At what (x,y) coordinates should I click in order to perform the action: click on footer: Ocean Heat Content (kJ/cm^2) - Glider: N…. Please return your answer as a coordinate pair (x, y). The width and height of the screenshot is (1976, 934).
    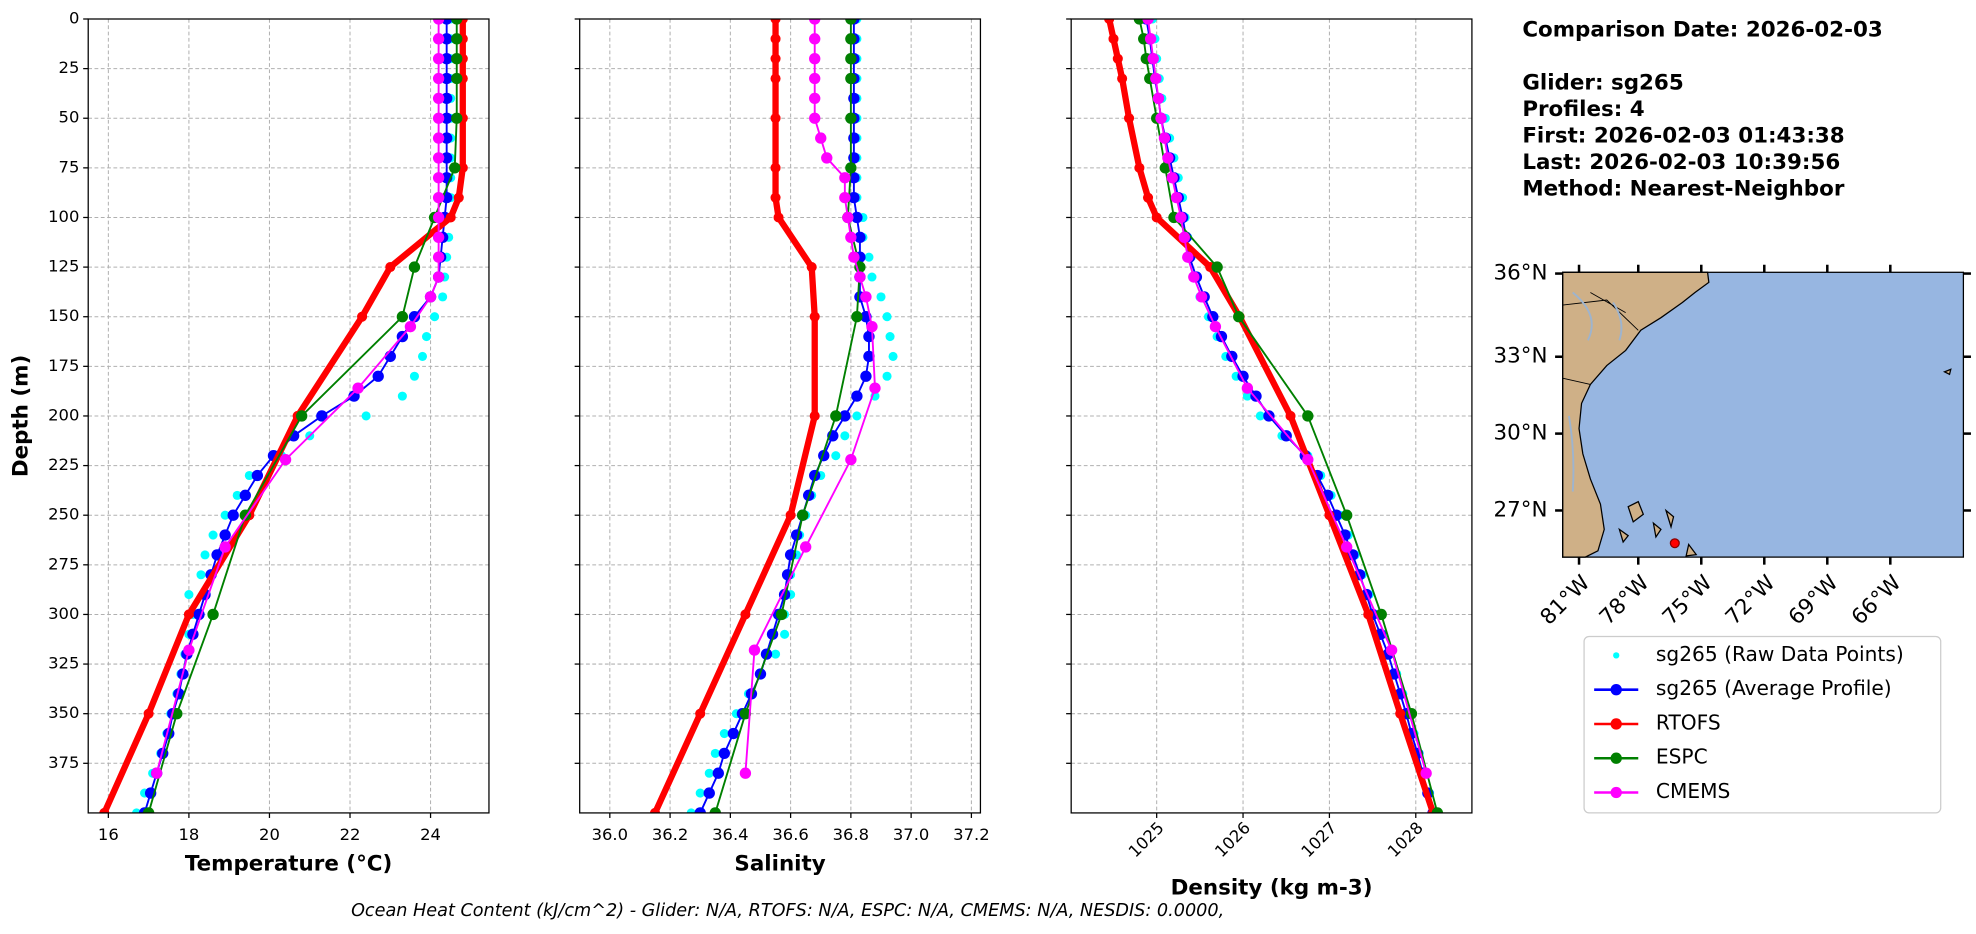
    Looking at the image, I should click on (787, 911).